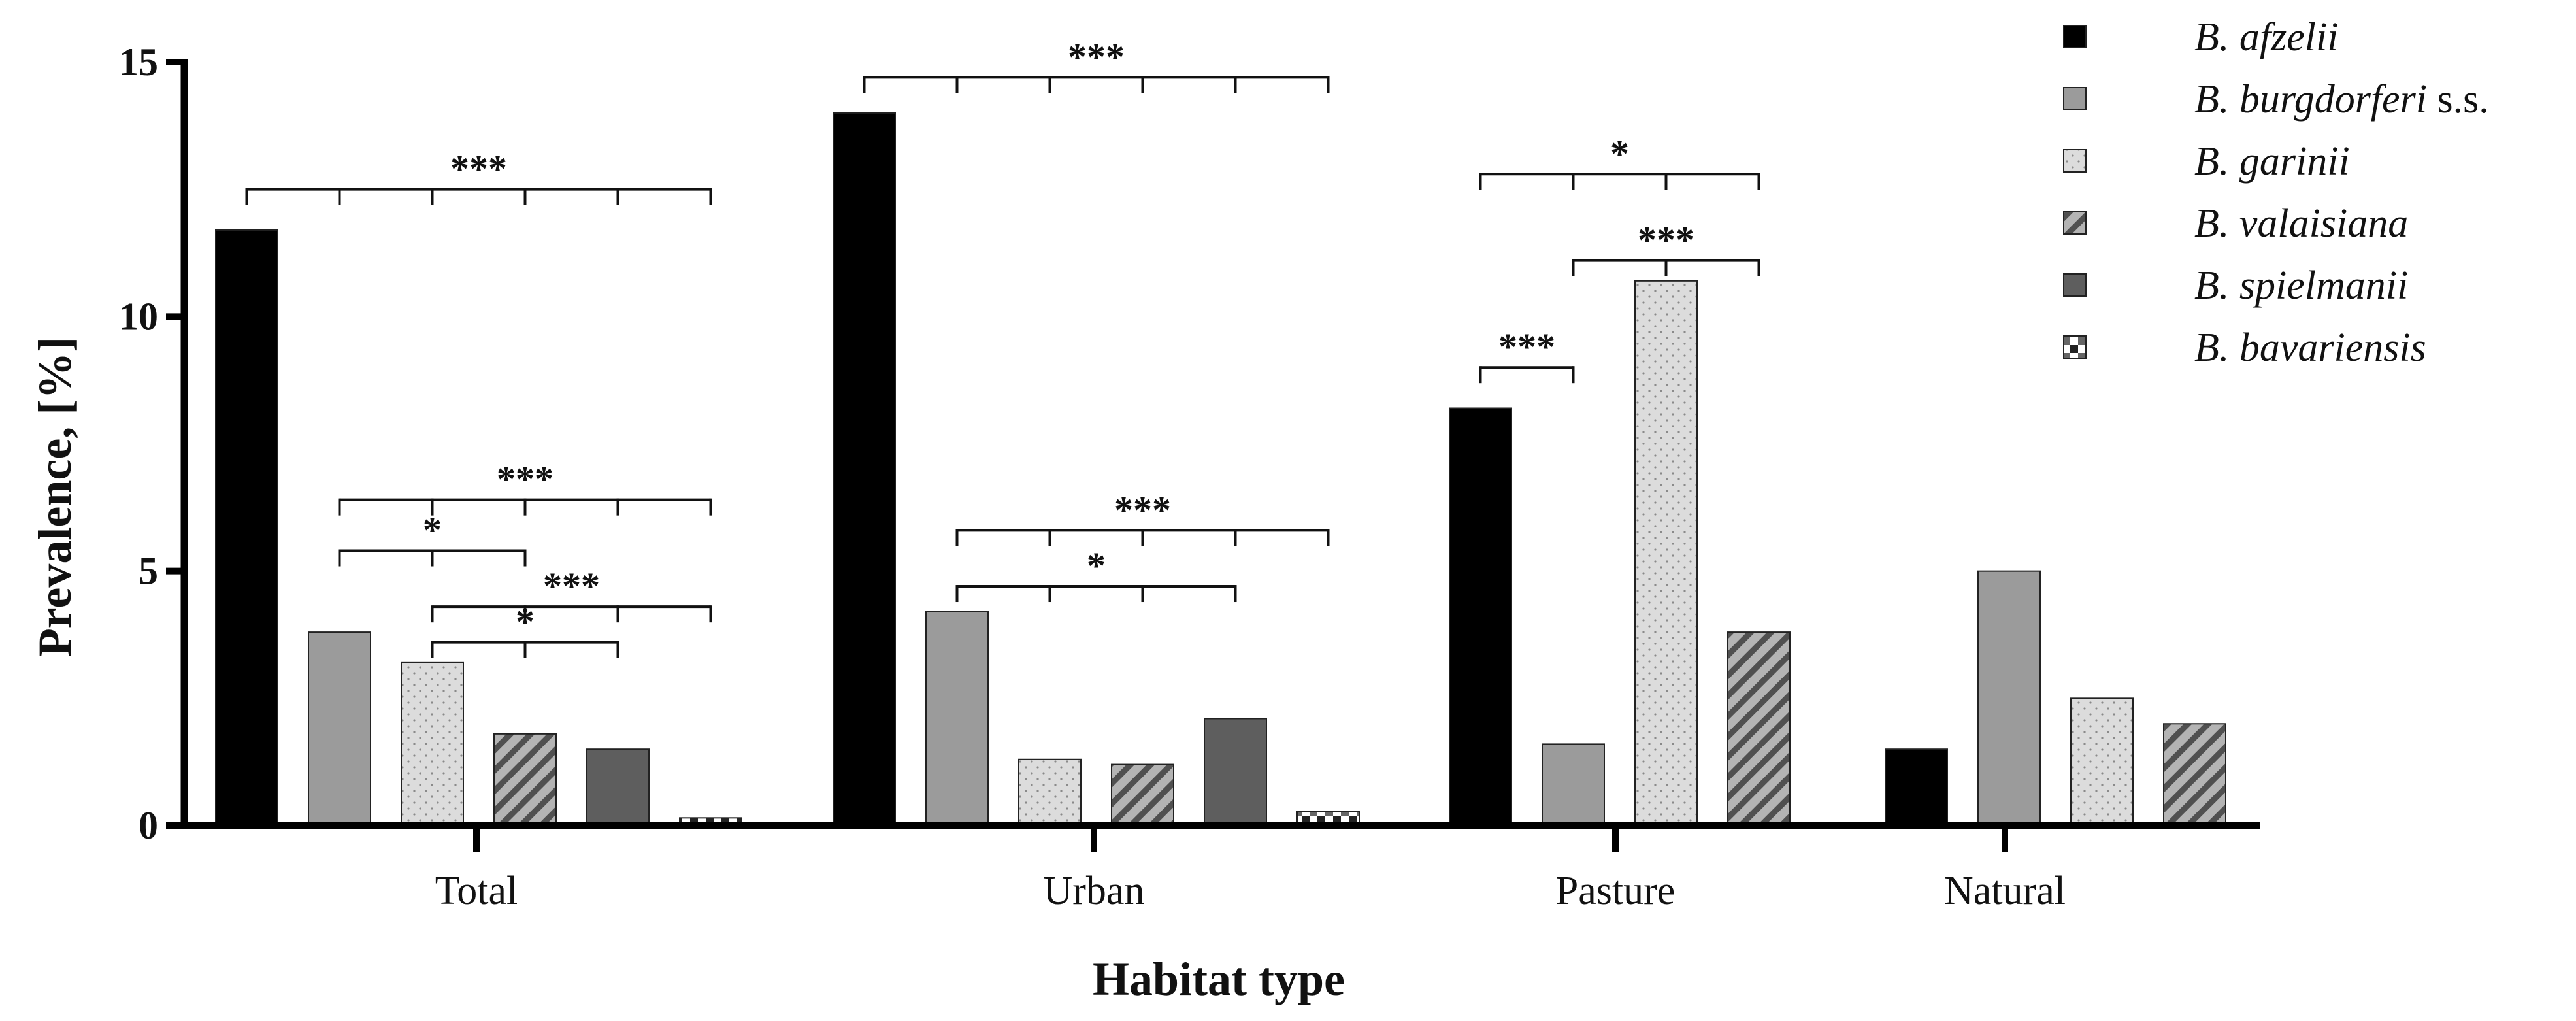 The image size is (2576, 1021). I want to click on y-tick-label-10: 10, so click(138, 316).